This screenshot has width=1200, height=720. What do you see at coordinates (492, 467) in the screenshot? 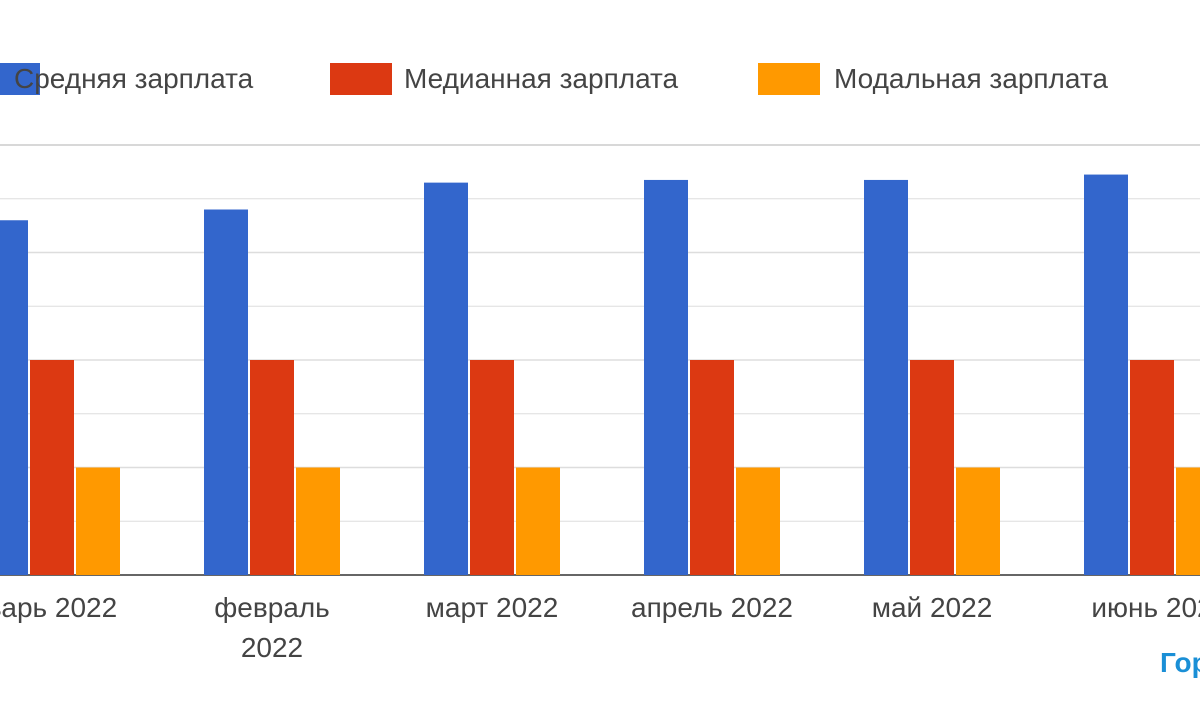
I see `bar-median-salary: Медианная зарплата — март 2022: 40` at bounding box center [492, 467].